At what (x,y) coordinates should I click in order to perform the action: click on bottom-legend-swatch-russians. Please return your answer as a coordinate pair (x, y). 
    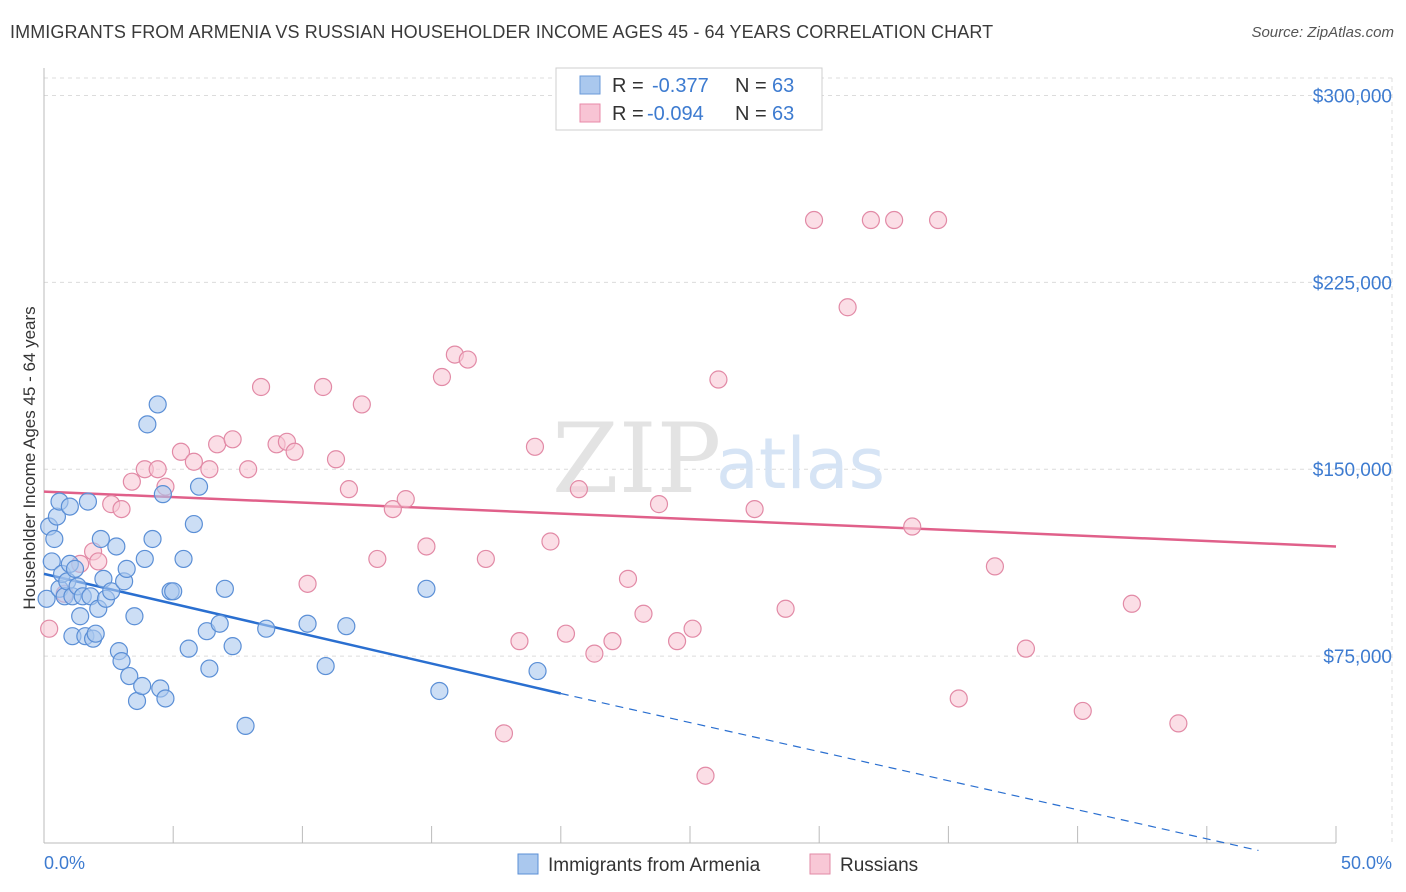
    Looking at the image, I should click on (820, 864).